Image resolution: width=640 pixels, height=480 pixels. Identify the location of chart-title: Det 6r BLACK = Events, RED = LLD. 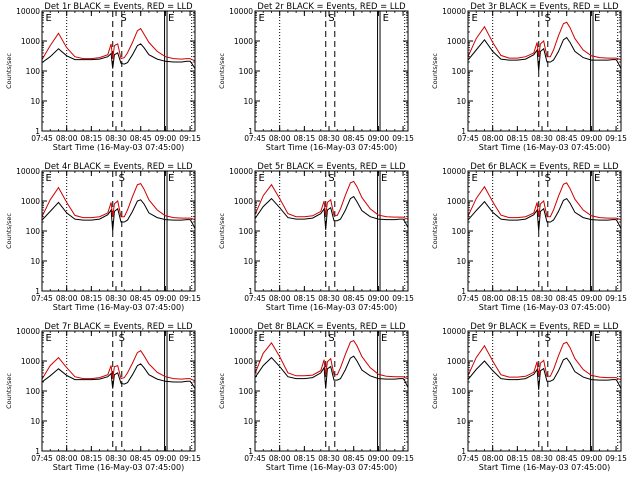
(544, 166).